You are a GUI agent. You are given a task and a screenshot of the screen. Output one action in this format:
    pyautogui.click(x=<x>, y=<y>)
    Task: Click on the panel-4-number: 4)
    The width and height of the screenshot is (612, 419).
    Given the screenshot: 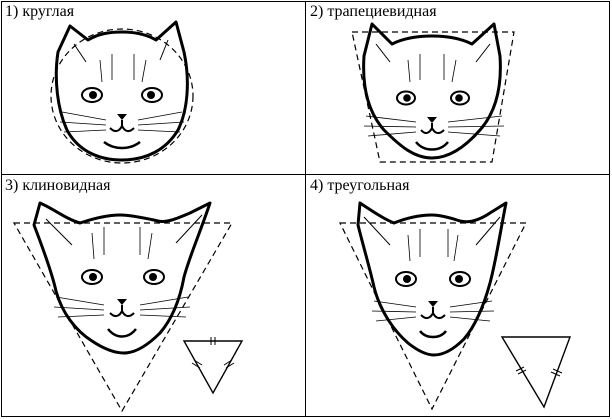 What is the action you would take?
    pyautogui.click(x=317, y=185)
    